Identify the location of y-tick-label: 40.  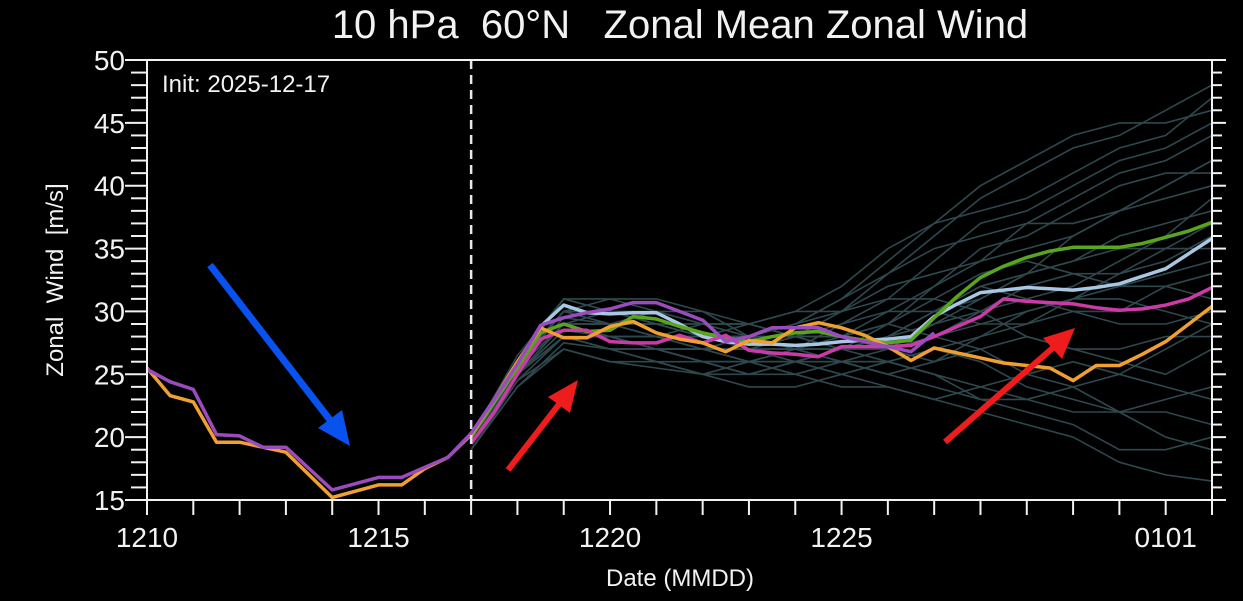
(109, 186).